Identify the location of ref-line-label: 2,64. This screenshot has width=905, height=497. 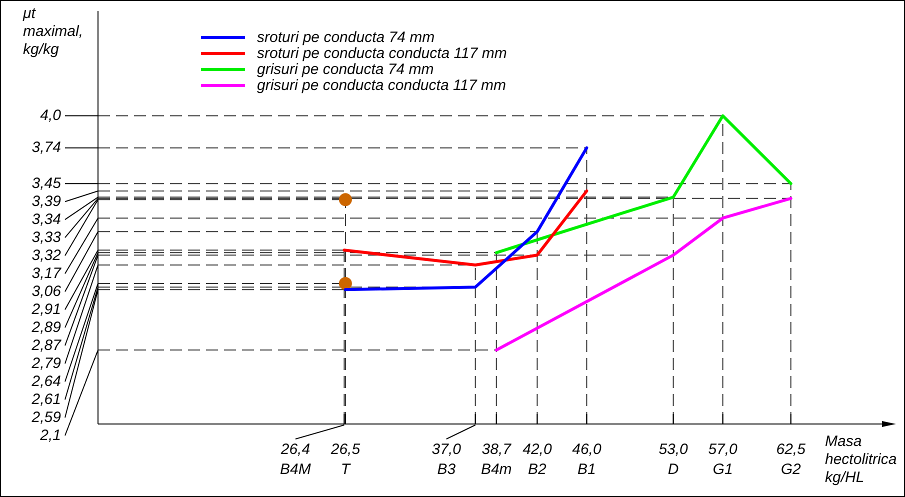
(45, 381).